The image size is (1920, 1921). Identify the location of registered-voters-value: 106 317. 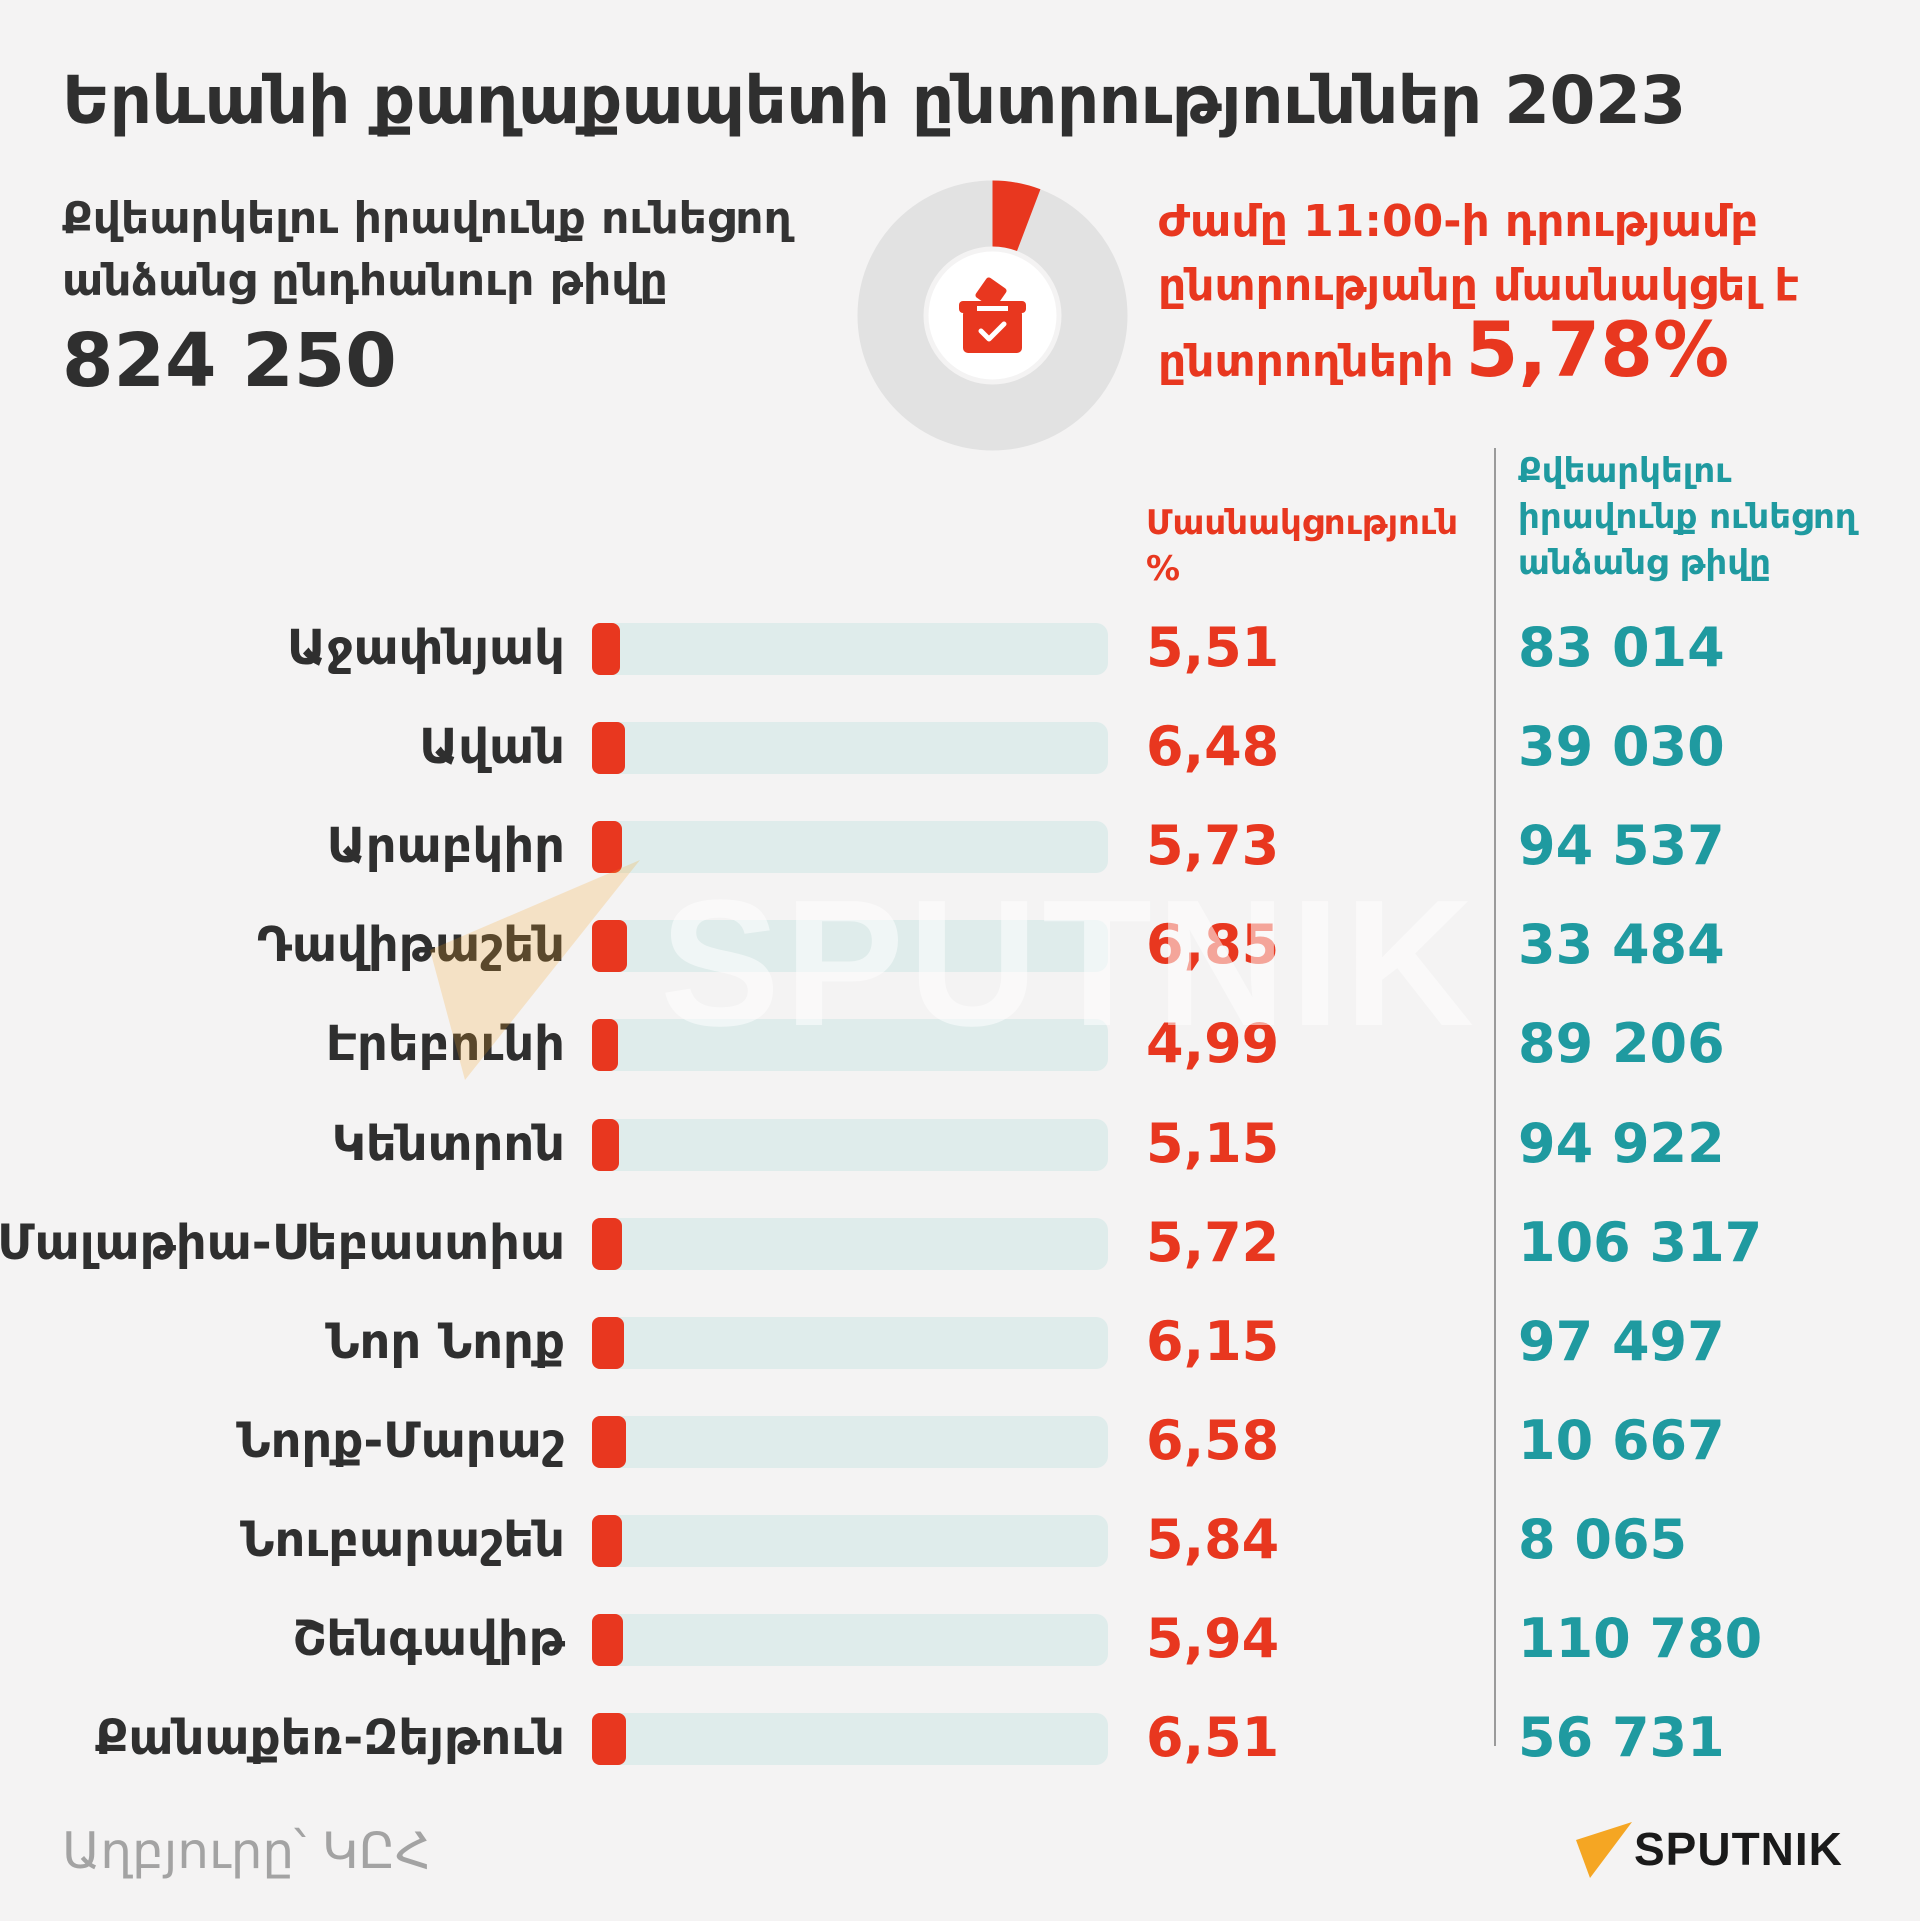
(1640, 1242).